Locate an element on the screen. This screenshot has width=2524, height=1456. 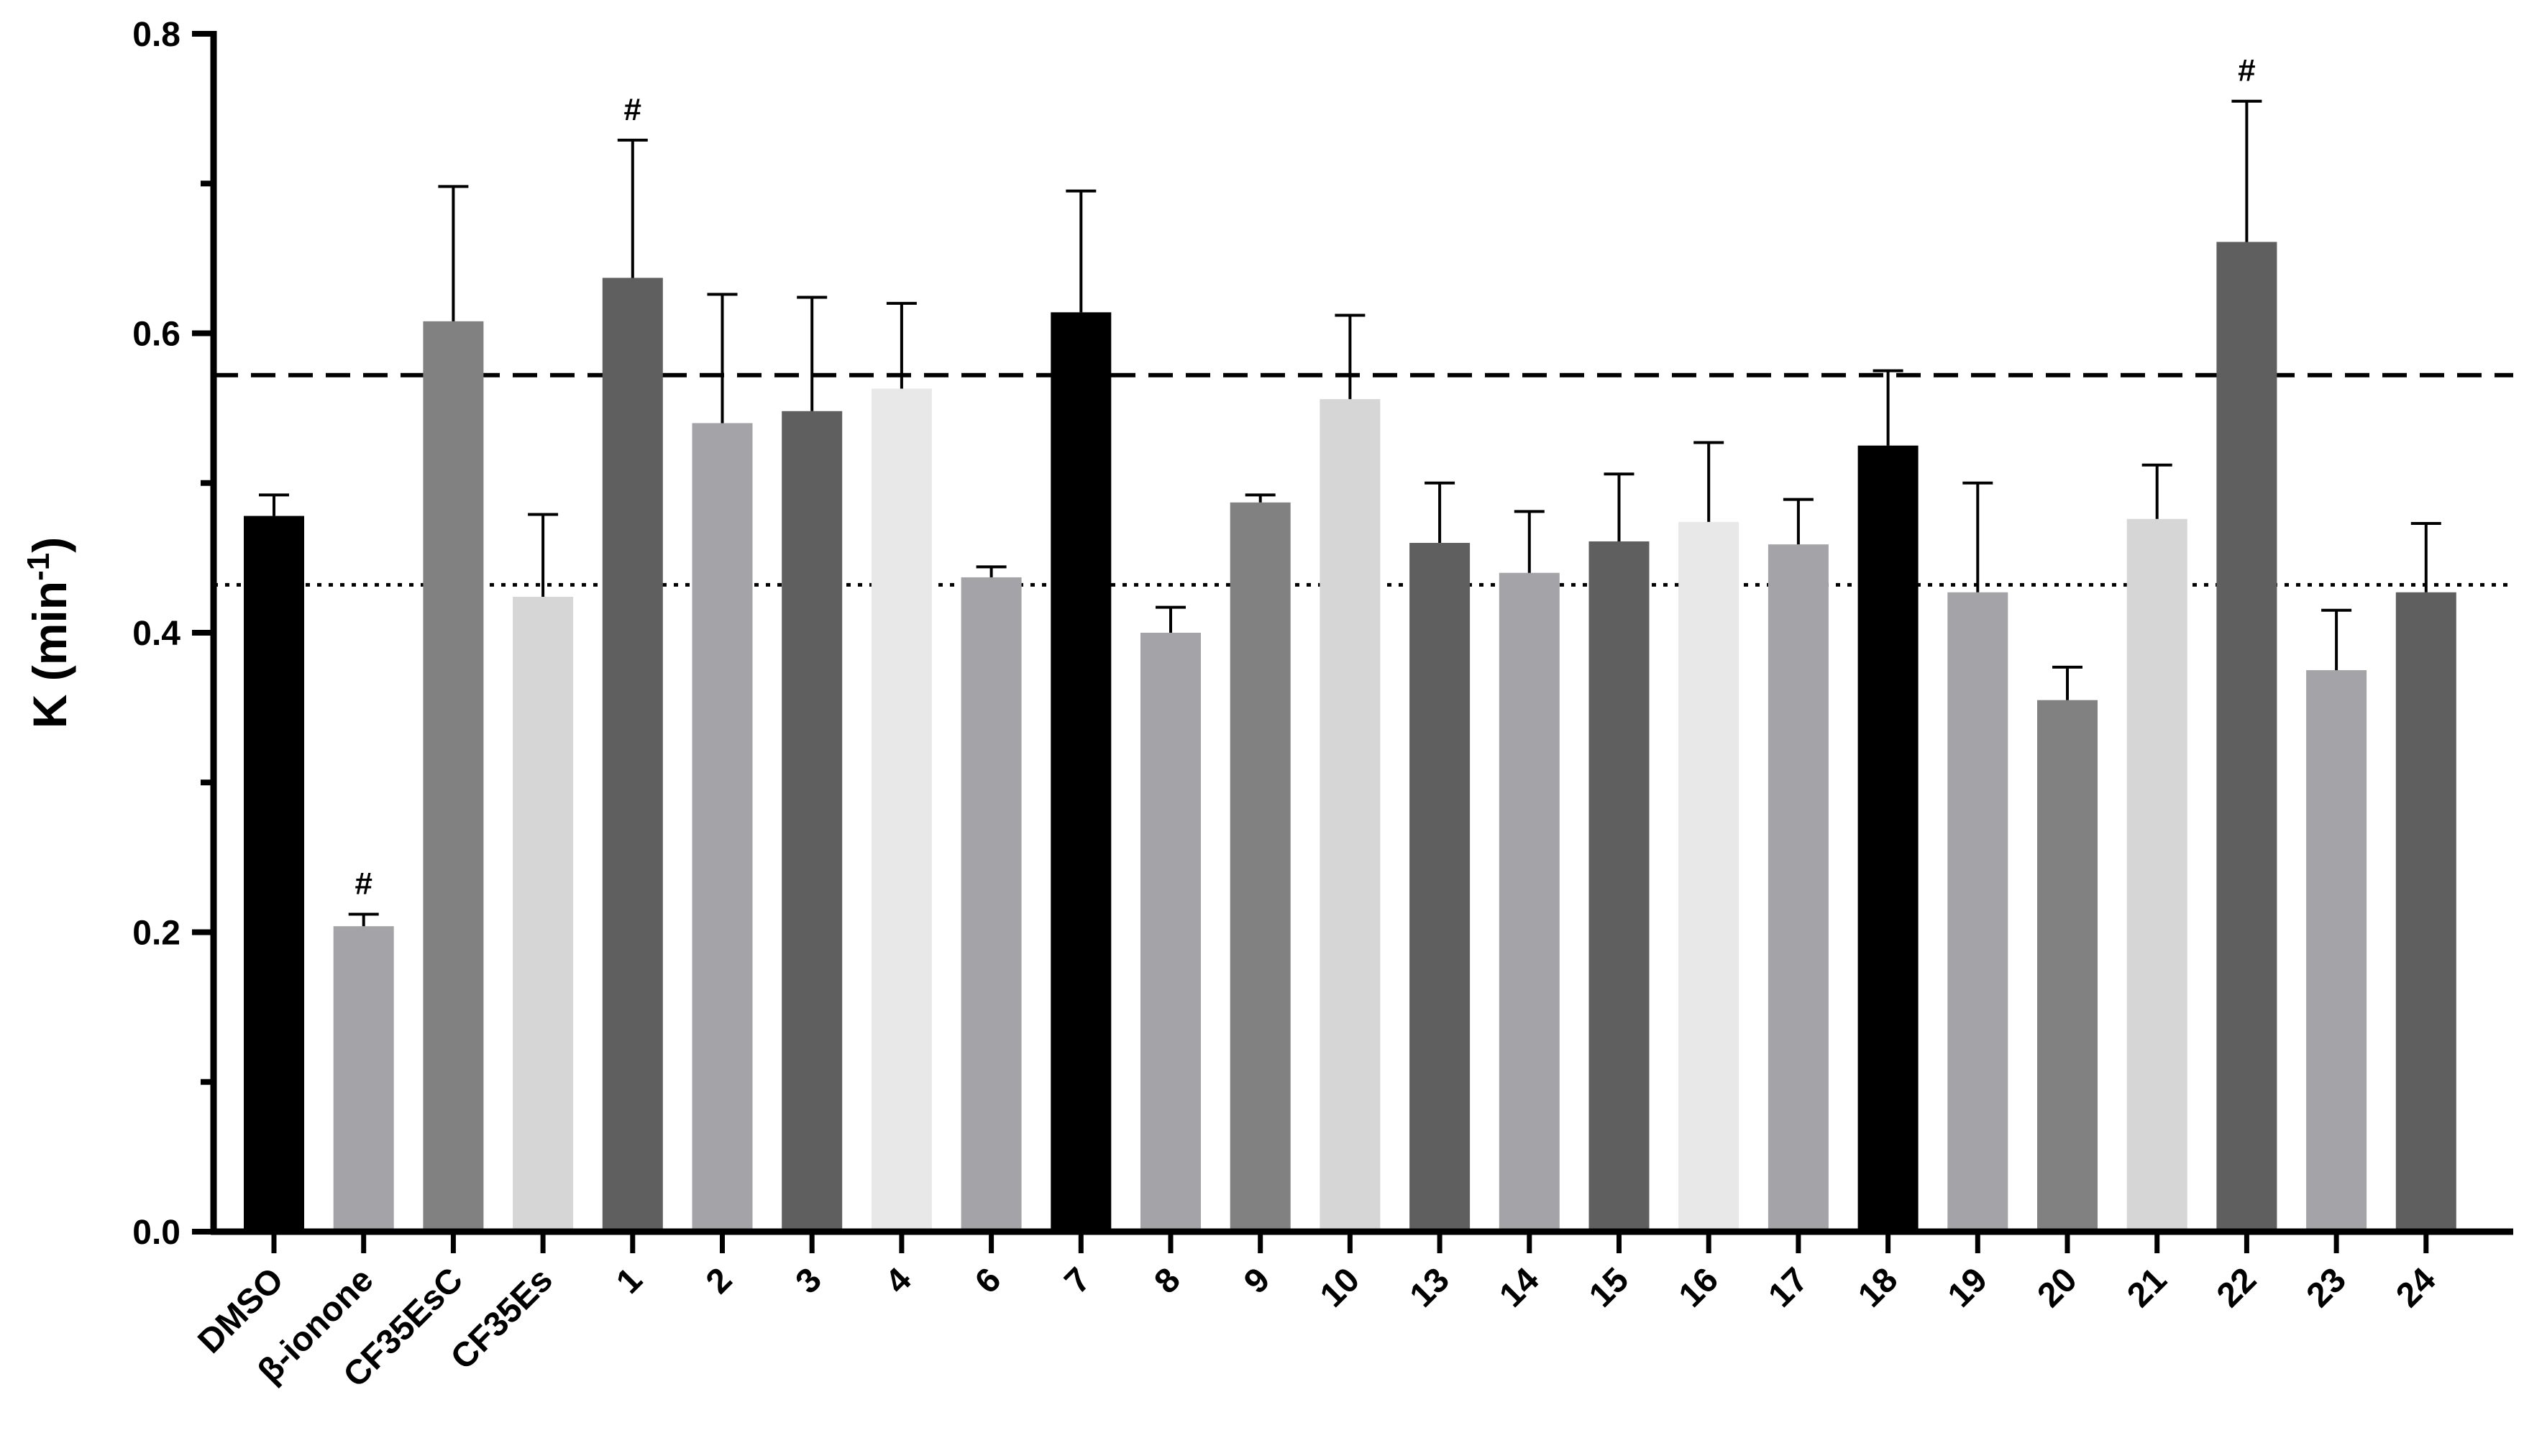
x-tick-label: 4 is located at coordinates (898, 1280).